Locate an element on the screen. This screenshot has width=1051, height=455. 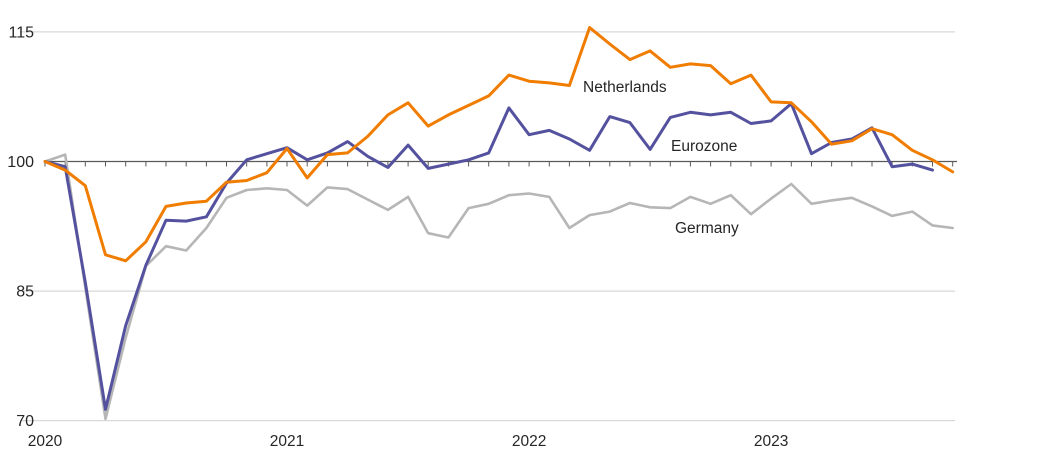
y-axis-label: 70 is located at coordinates (25, 421).